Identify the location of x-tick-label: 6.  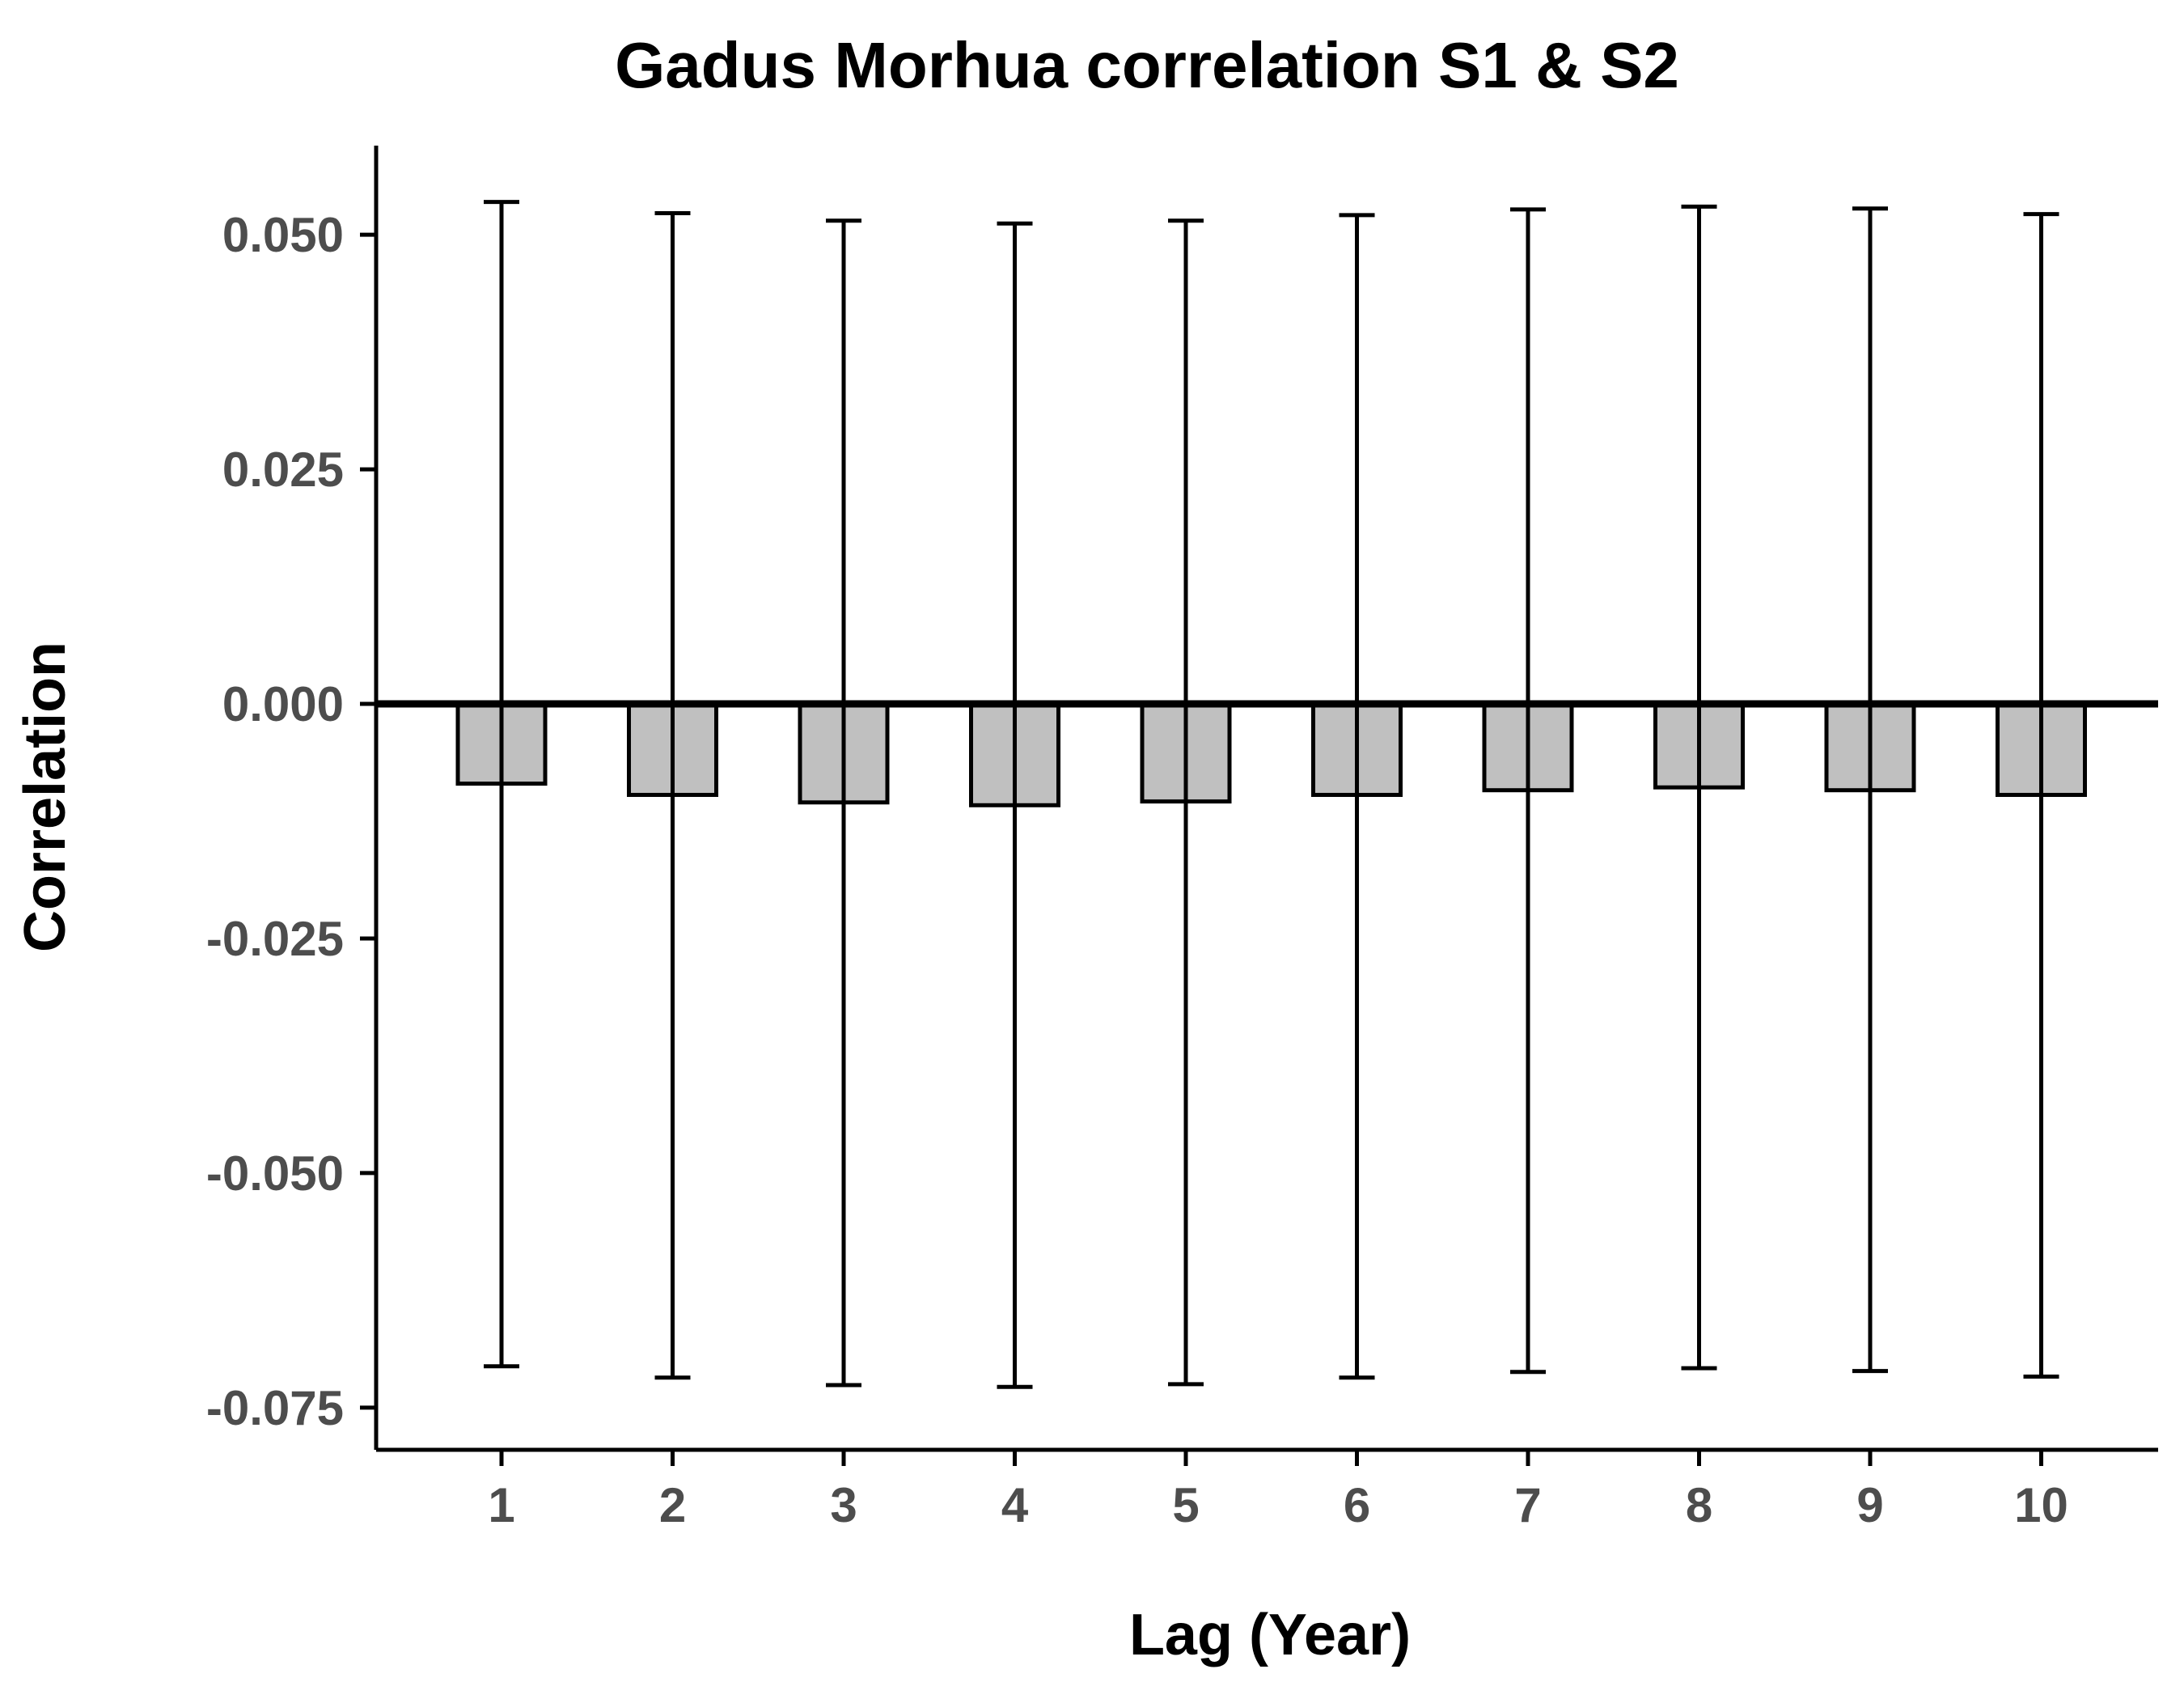
(1357, 1505).